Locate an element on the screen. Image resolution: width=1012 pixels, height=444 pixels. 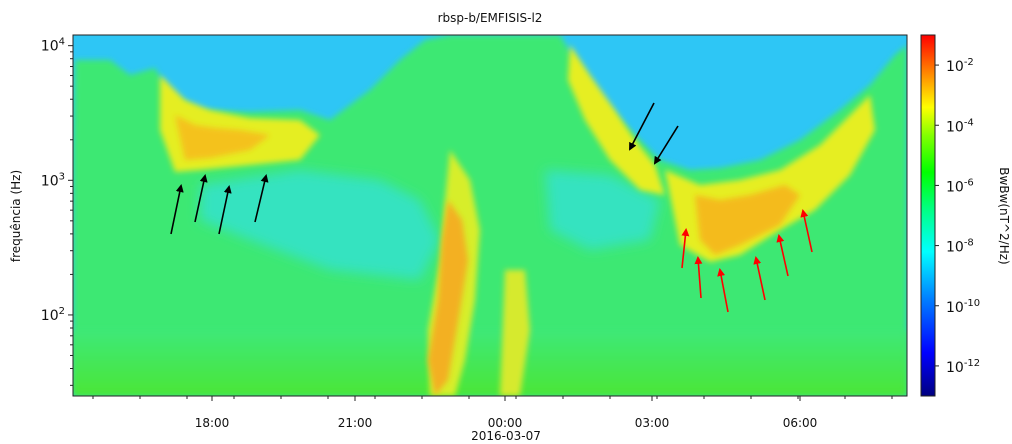
y-tick-label: 102 is located at coordinates (53, 315).